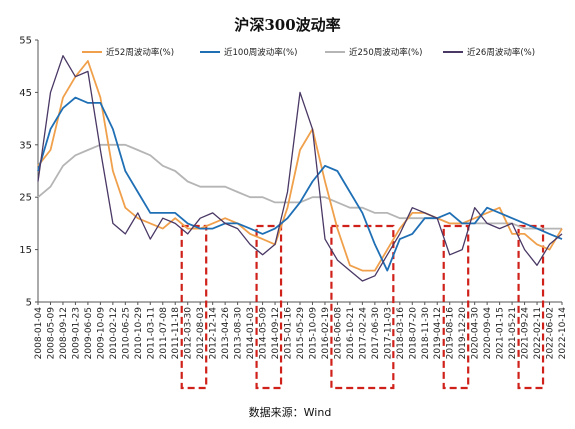 This screenshot has width=575, height=429. What do you see at coordinates (260, 52) in the screenshot?
I see `legend-label: 近100周波动率(%)` at bounding box center [260, 52].